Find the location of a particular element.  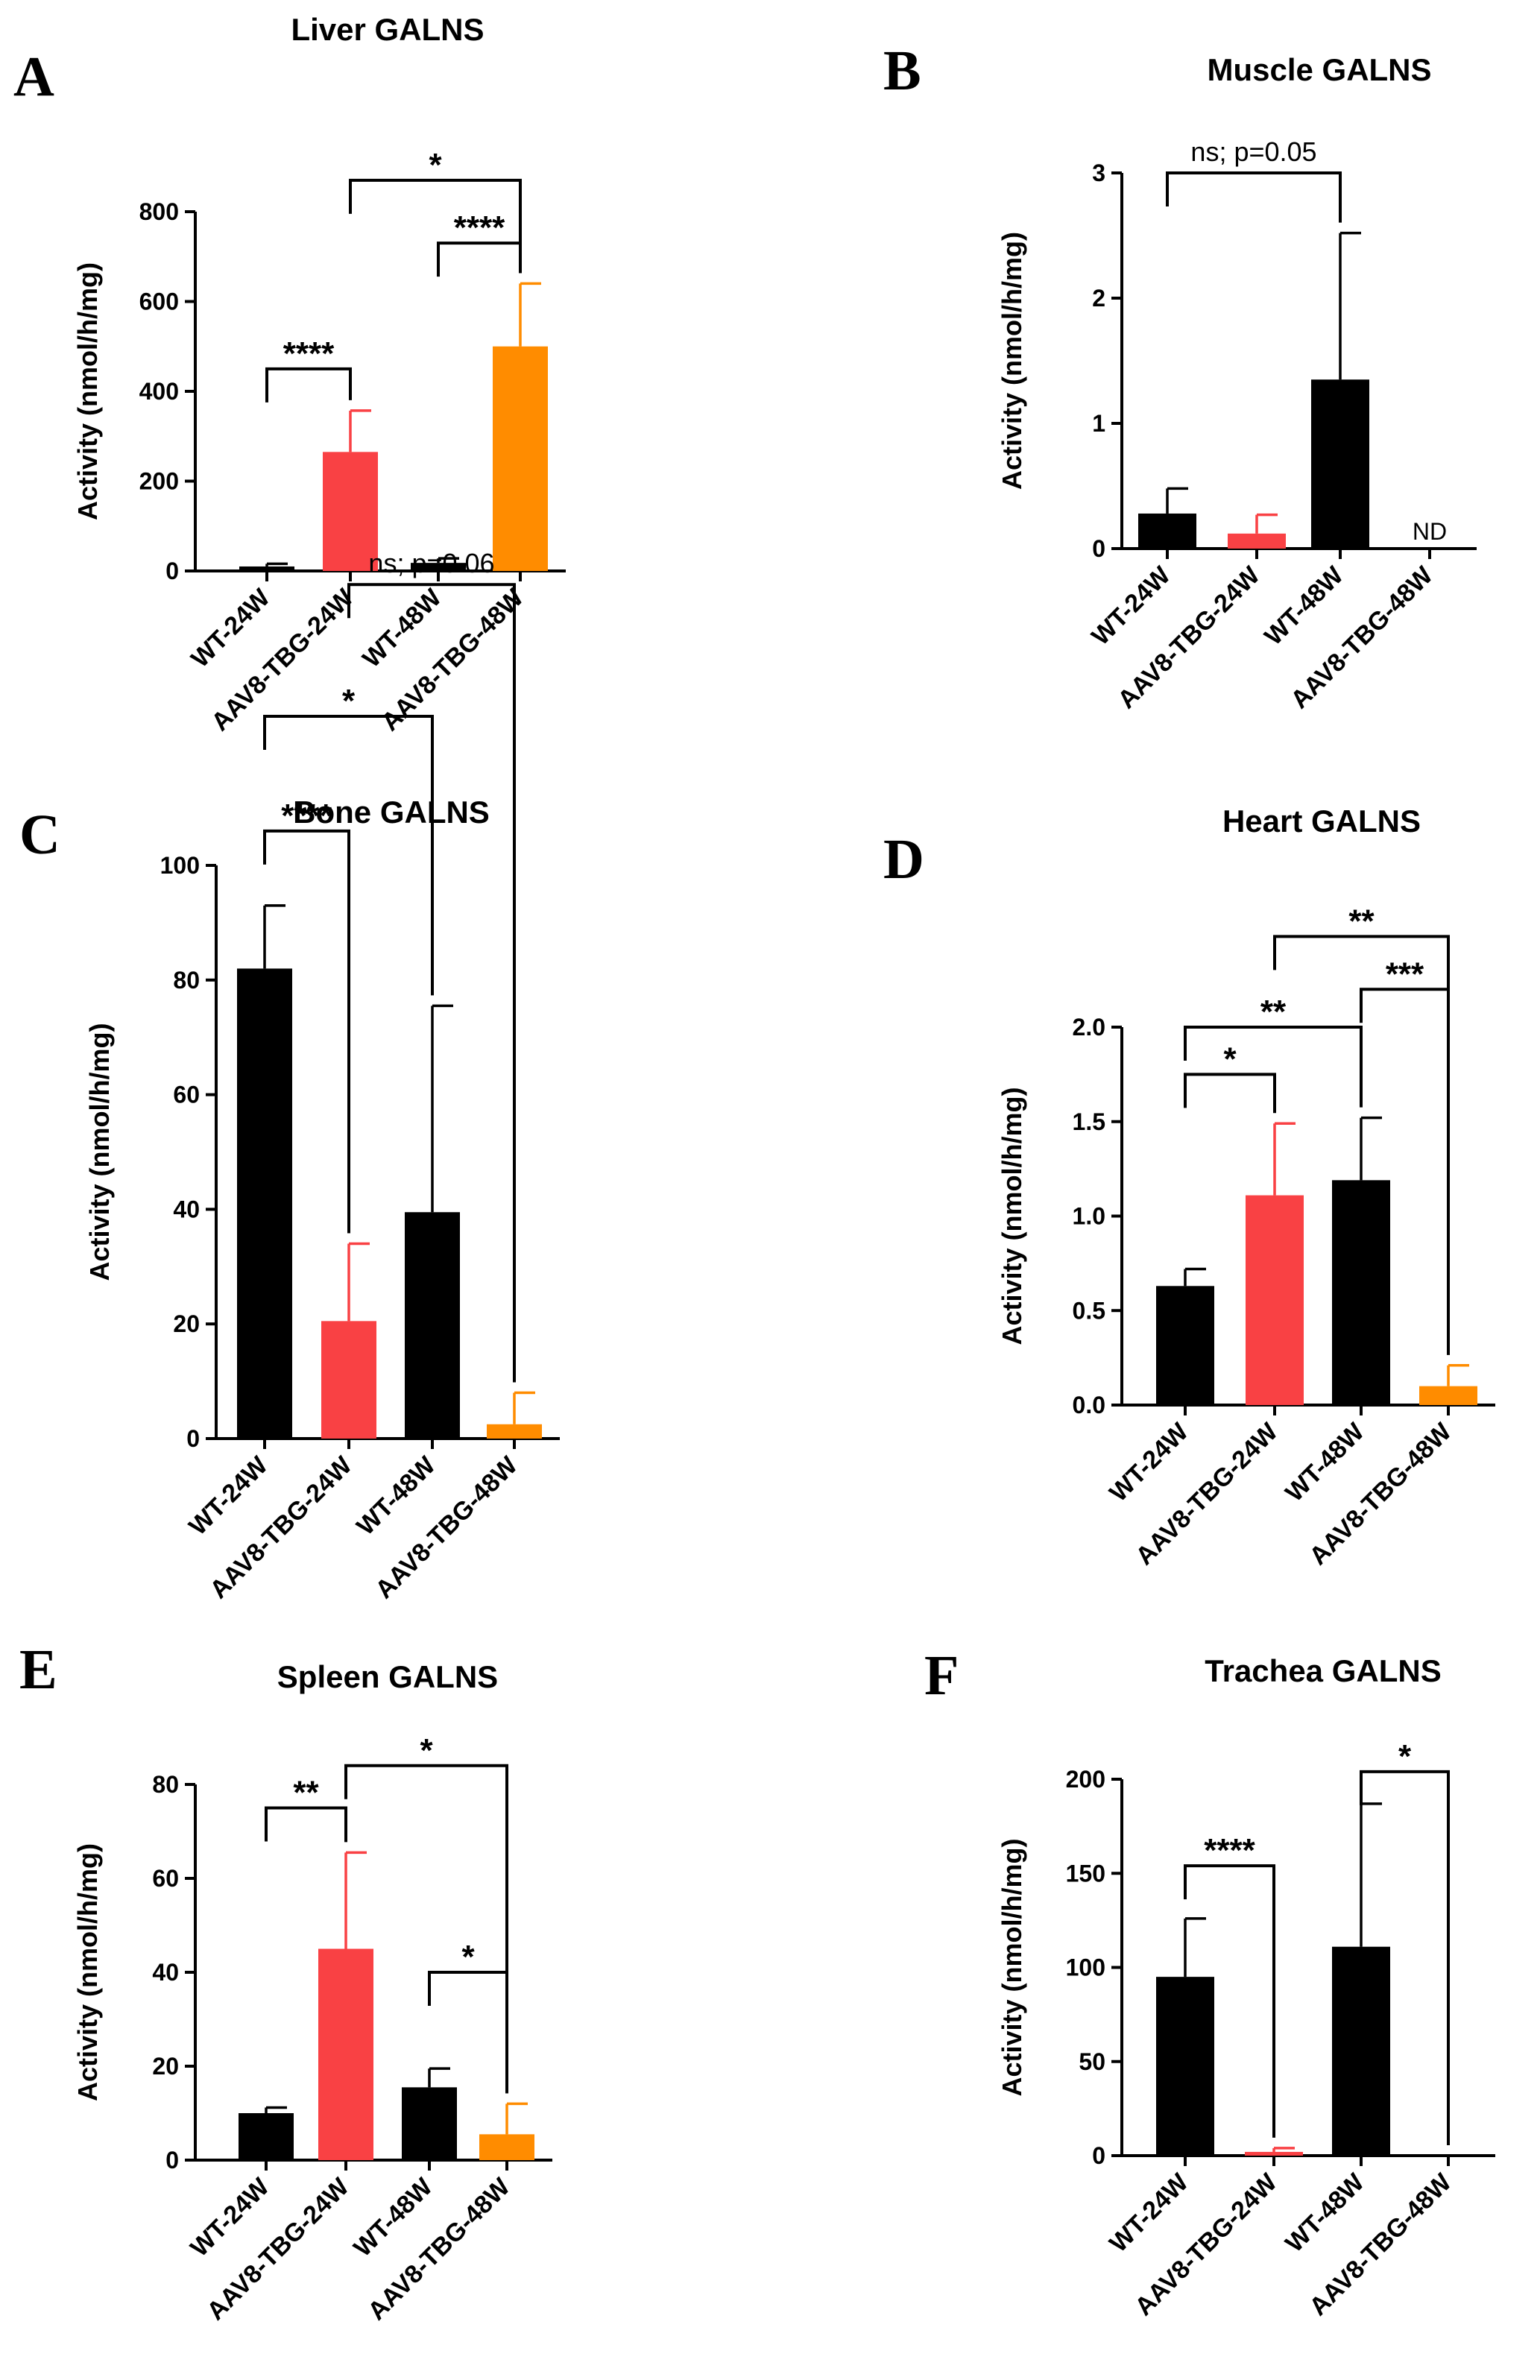

significance-label: *** is located at coordinates (1405, 974).